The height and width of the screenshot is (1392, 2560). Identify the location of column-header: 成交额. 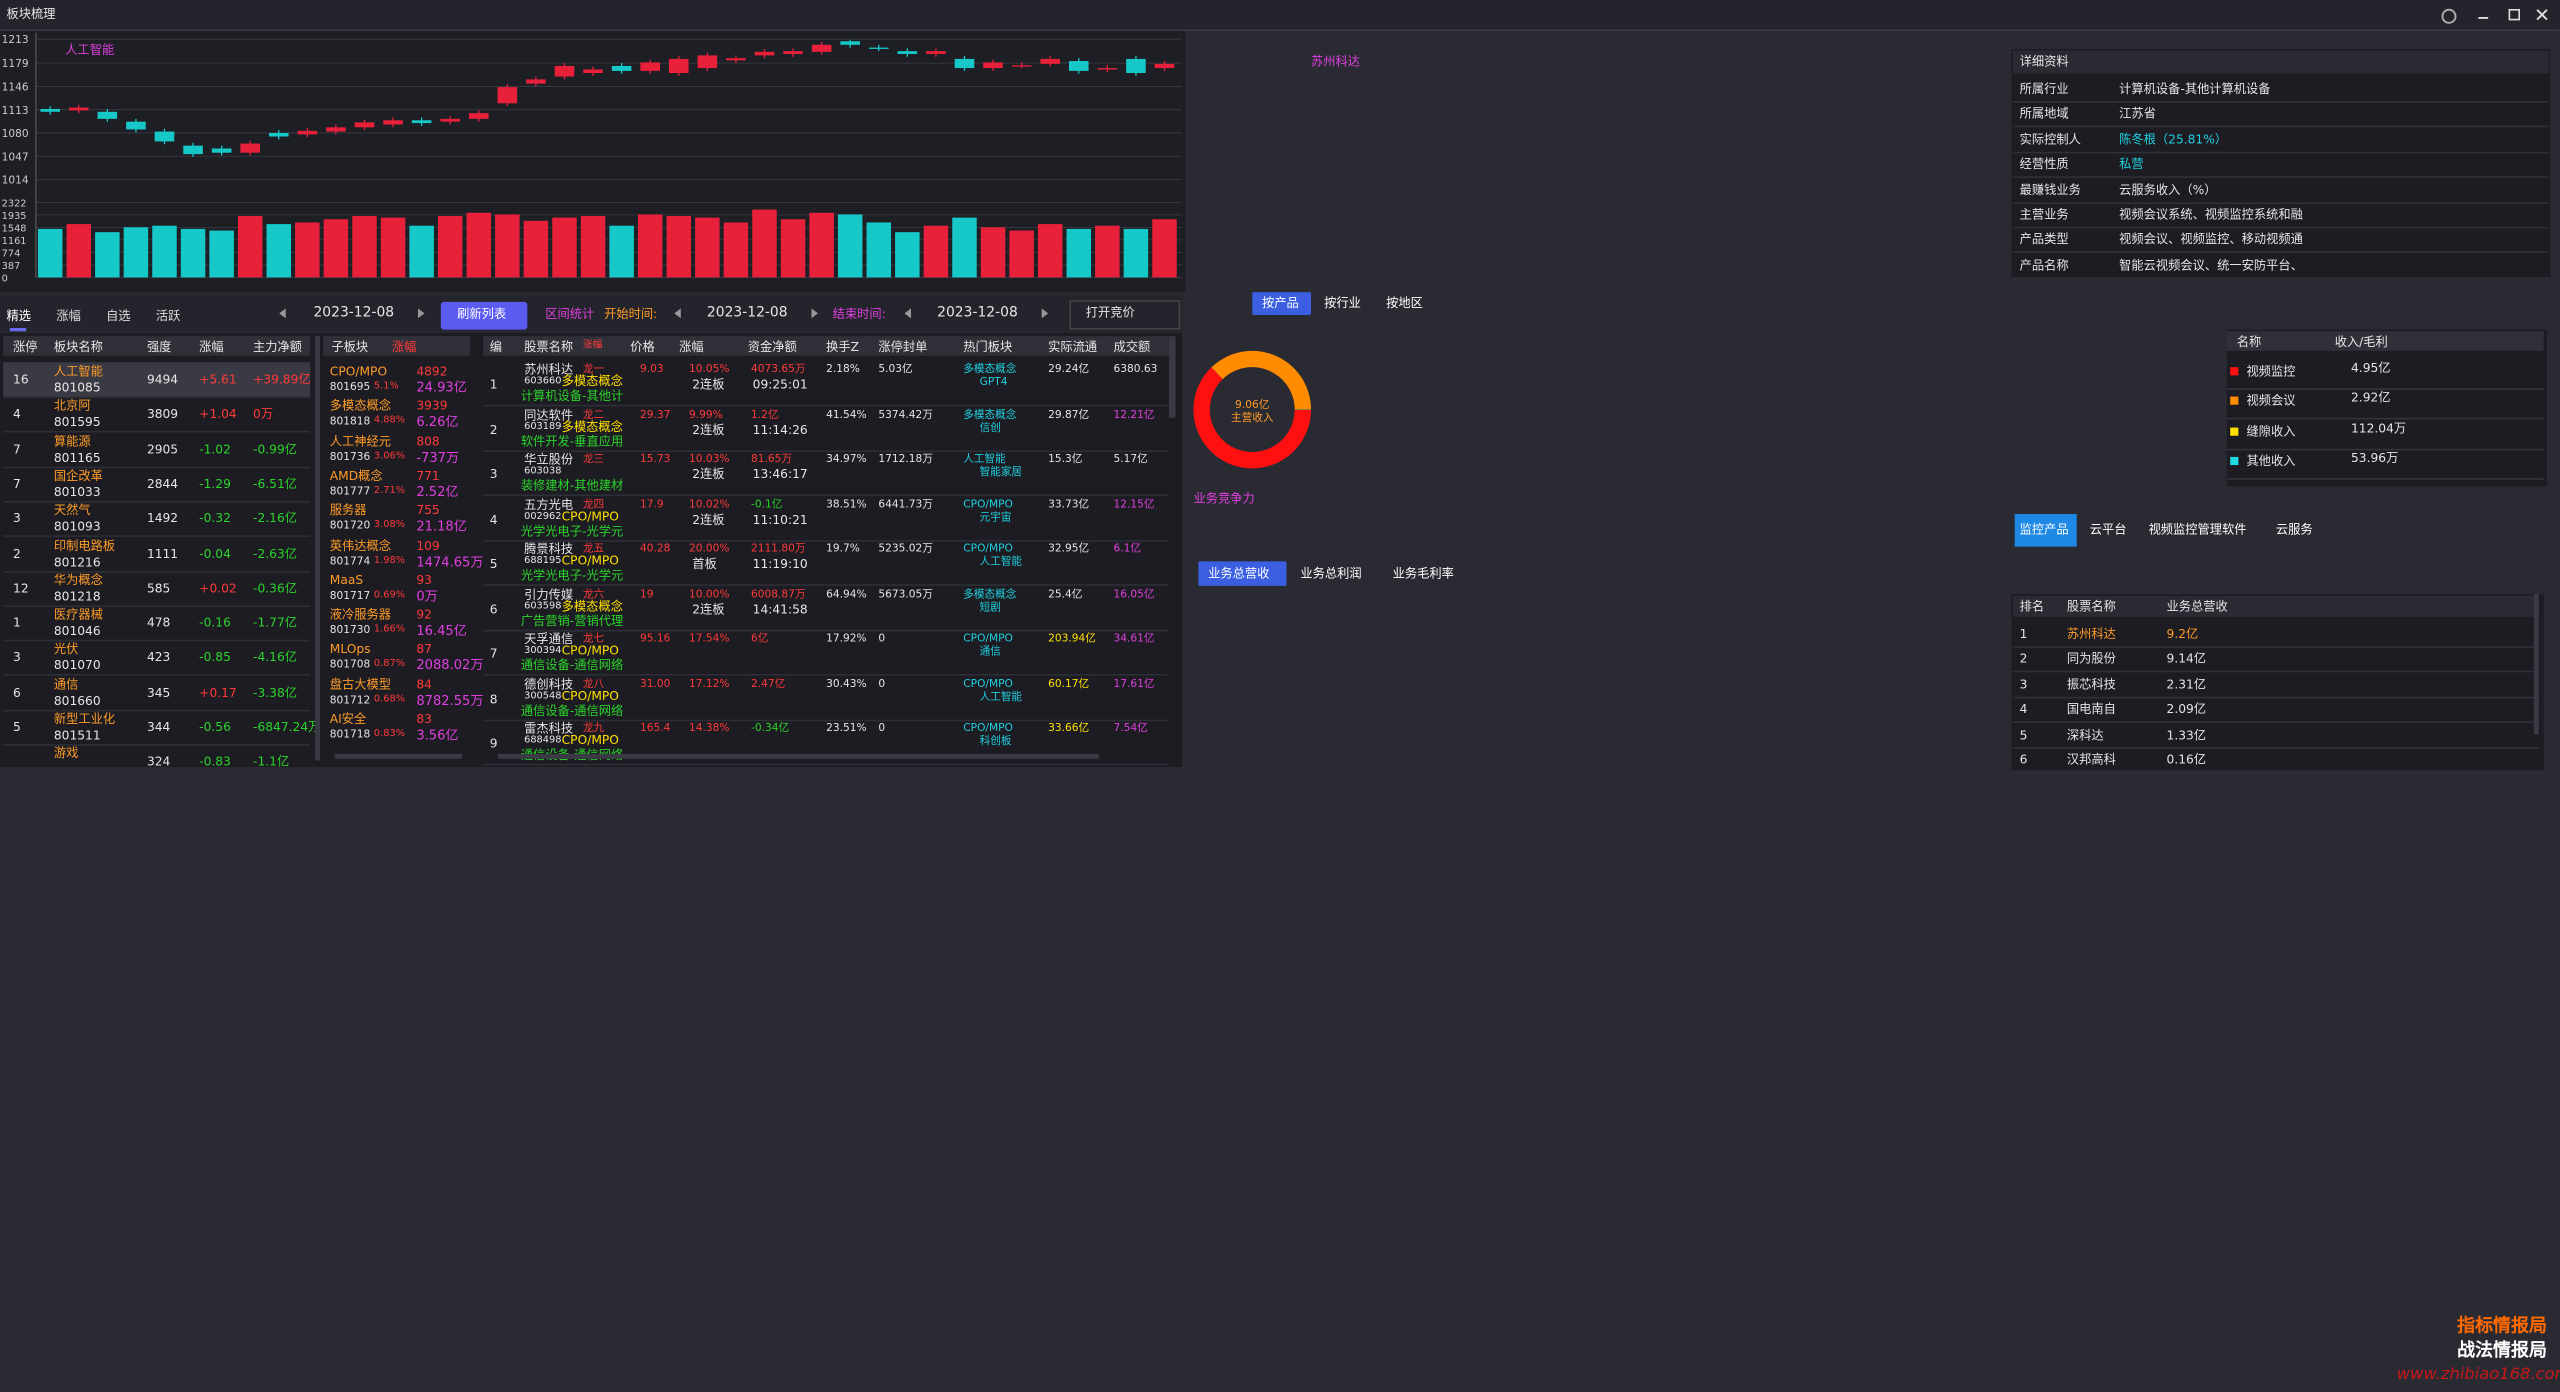
(1132, 347).